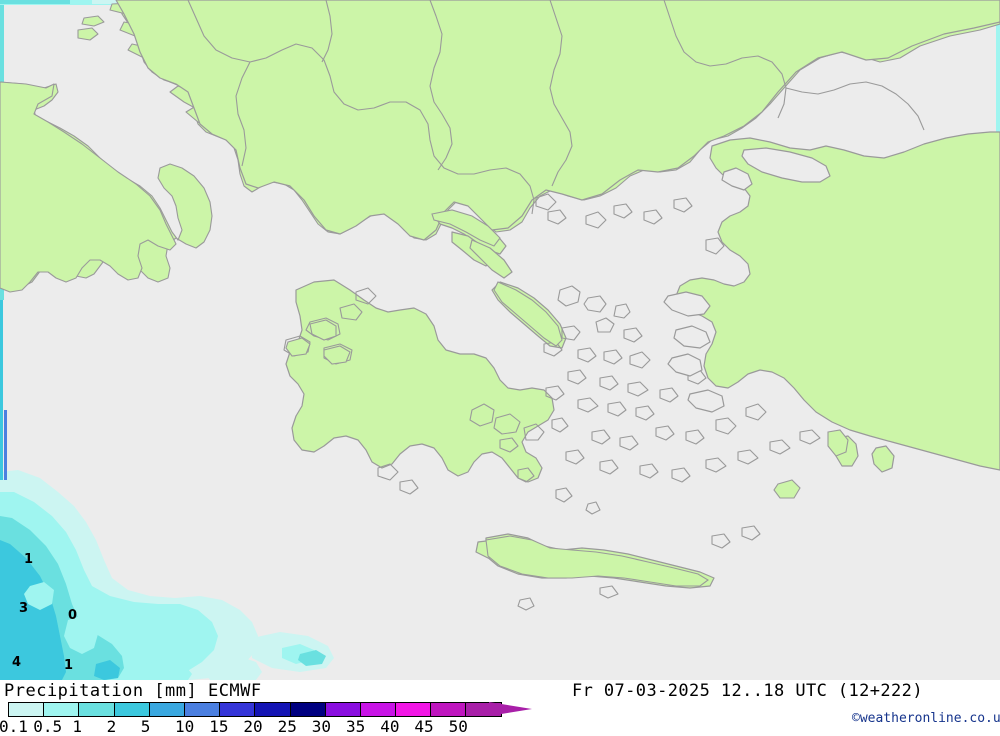  What do you see at coordinates (321, 726) in the screenshot?
I see `colorbar-tick-30: 30` at bounding box center [321, 726].